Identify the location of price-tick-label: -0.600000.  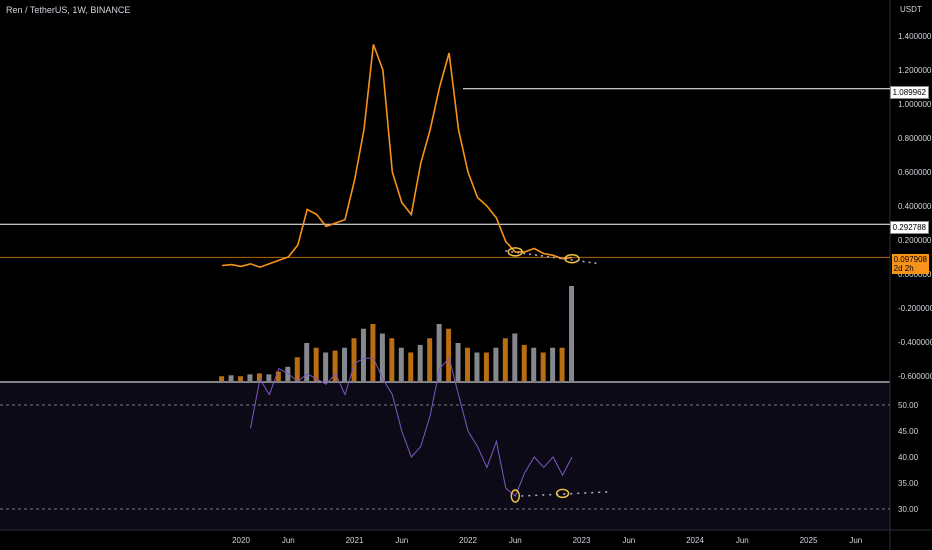
(915, 376).